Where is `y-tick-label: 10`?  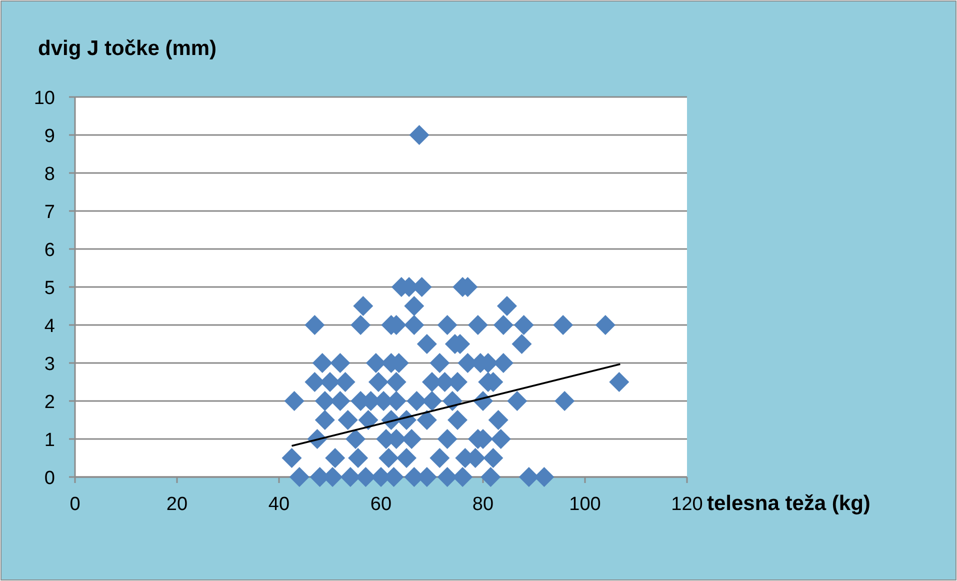
y-tick-label: 10 is located at coordinates (44, 98).